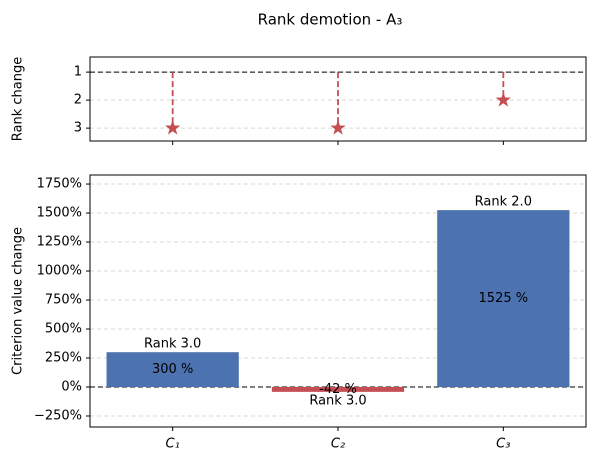 Image resolution: width=596 pixels, height=463 pixels. I want to click on x-tick-label: C₃, so click(503, 444).